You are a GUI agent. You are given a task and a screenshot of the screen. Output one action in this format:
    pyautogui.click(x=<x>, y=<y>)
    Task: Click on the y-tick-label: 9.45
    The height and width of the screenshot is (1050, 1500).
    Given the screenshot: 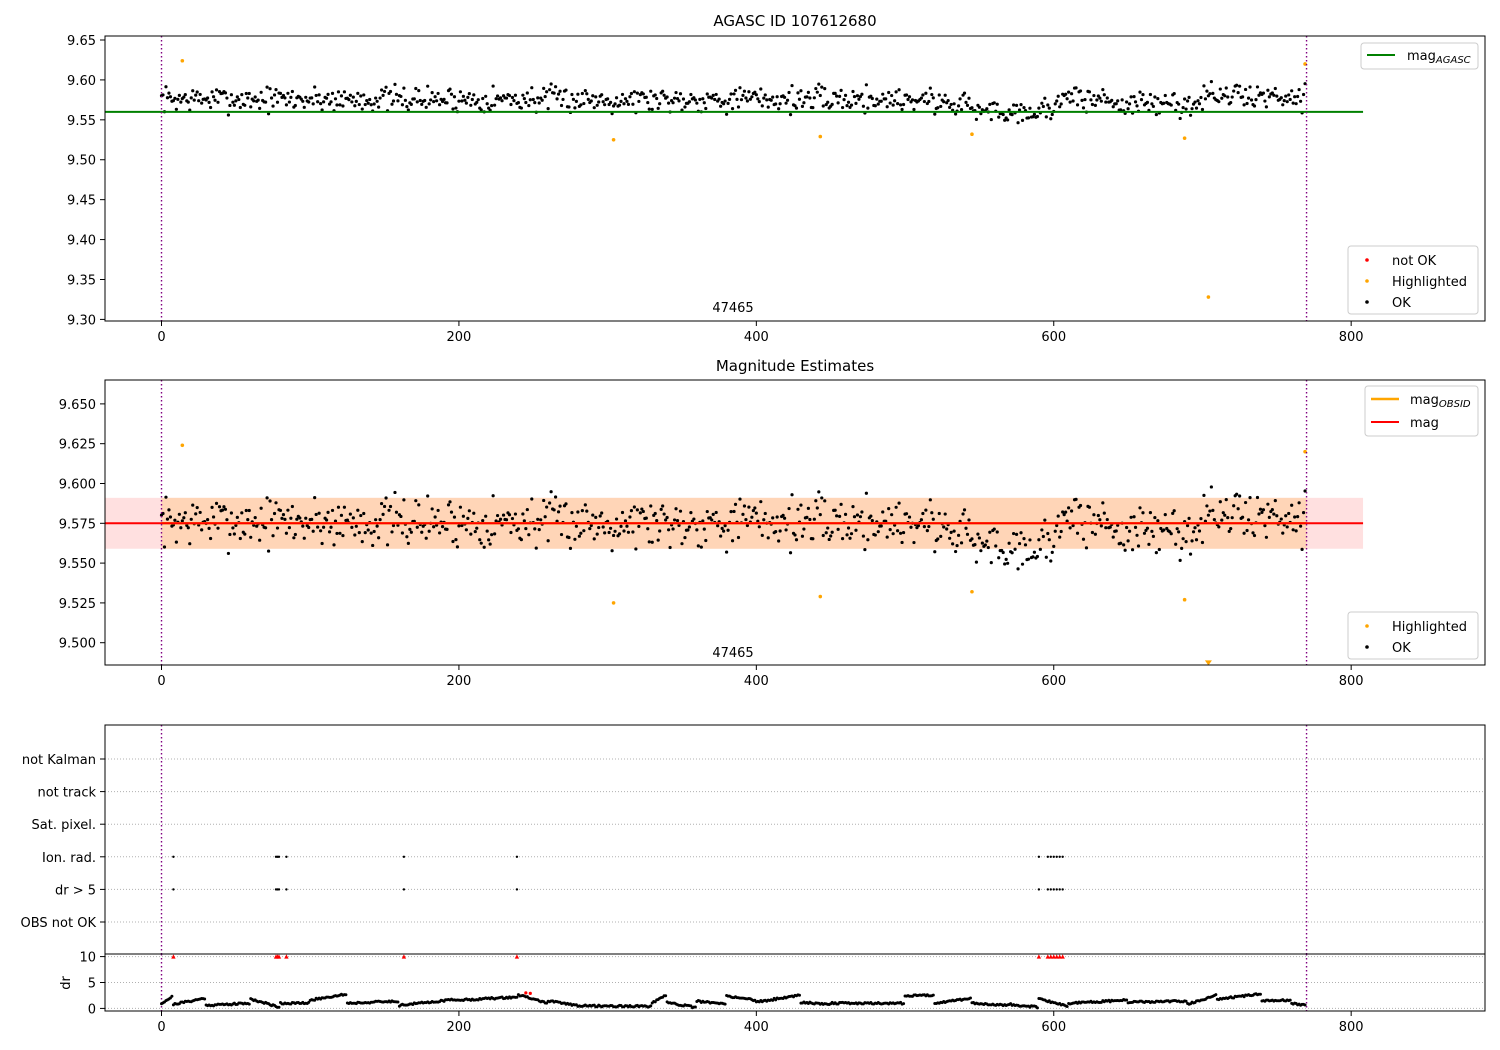 What is the action you would take?
    pyautogui.click(x=81, y=201)
    